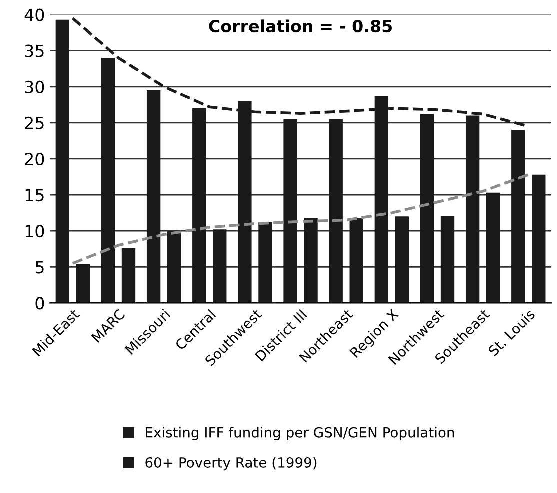  Describe the element at coordinates (231, 464) in the screenshot. I see `legend-label: 60+ Poverty Rate (1999)` at that location.